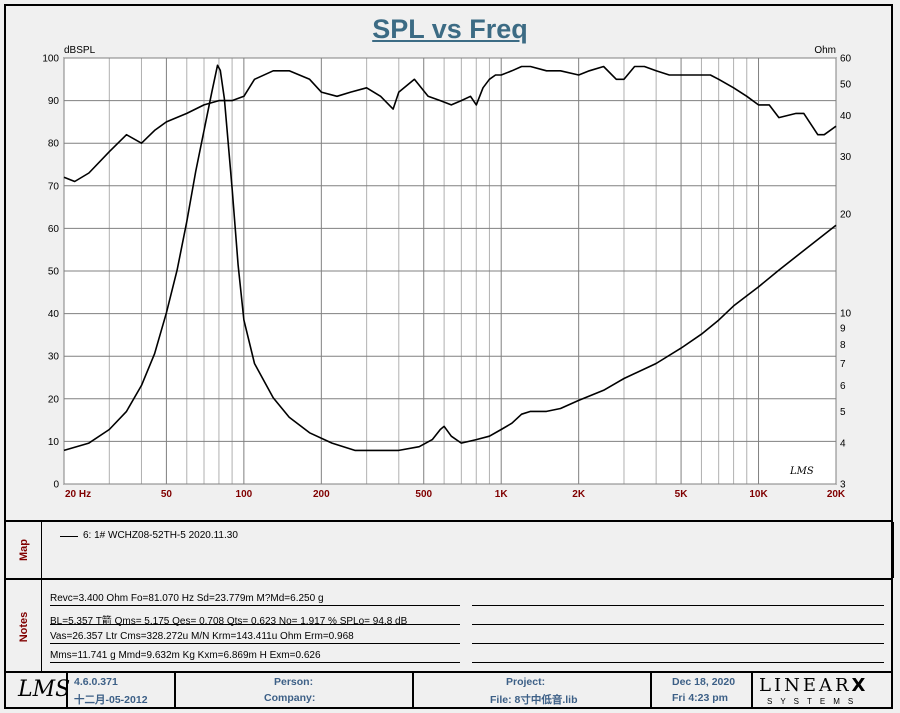 The width and height of the screenshot is (900, 713). I want to click on legend-entry: 6: 1# WCHZ08-52TH-5 2020.11.30, so click(160, 535).